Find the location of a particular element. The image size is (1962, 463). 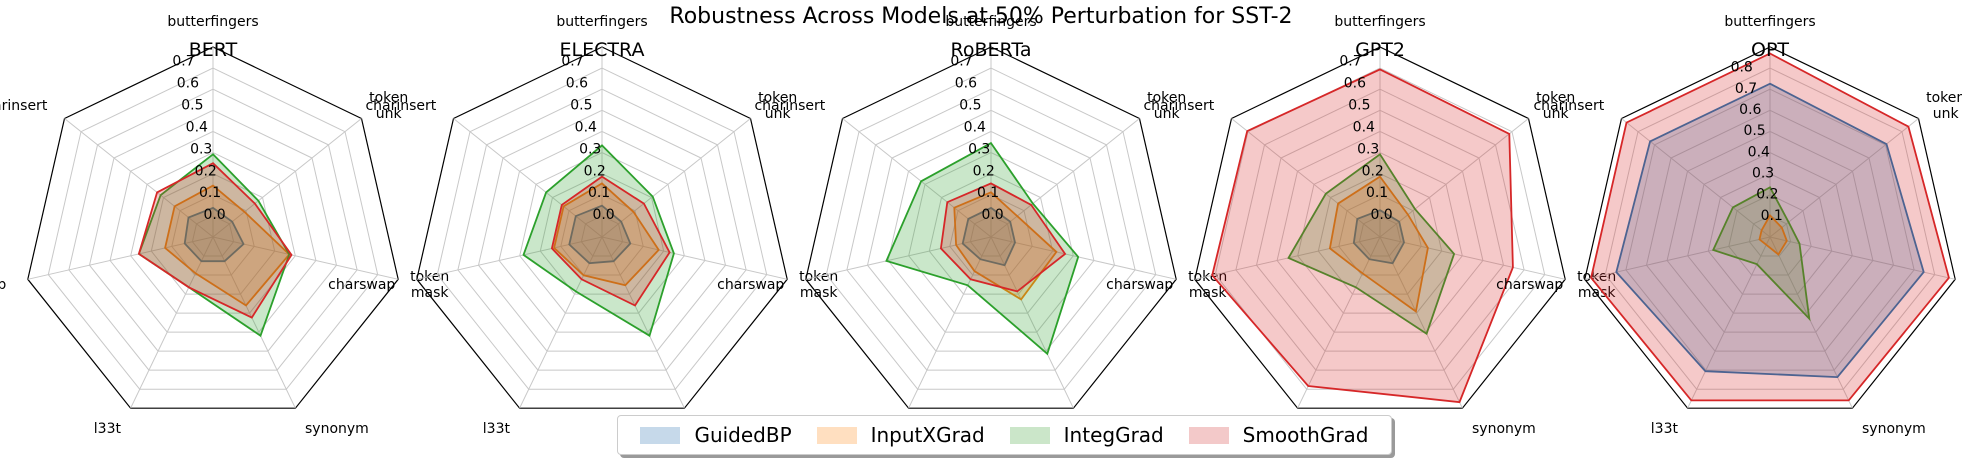

legend-item-integgrad: IntegGrad is located at coordinates (1086, 435).